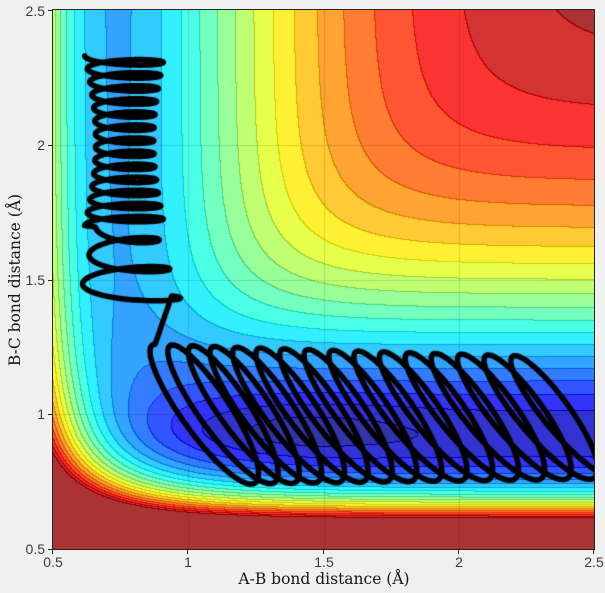  Describe the element at coordinates (324, 579) in the screenshot. I see `x-axis-label: A-B bond distance (Å)` at that location.